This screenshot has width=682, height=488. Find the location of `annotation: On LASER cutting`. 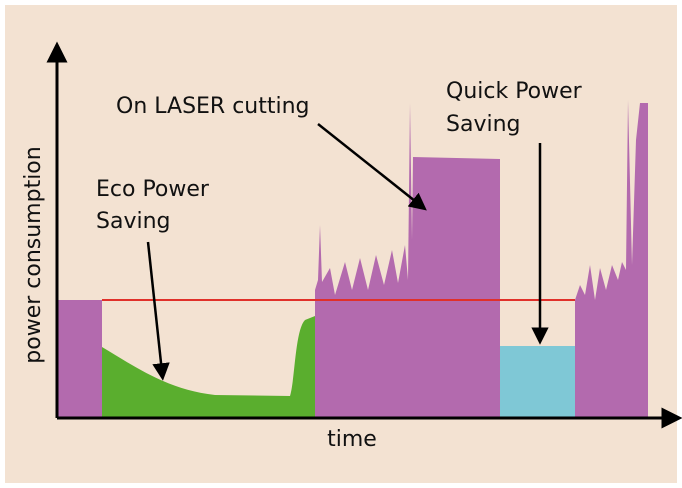

annotation: On LASER cutting is located at coordinates (213, 106).